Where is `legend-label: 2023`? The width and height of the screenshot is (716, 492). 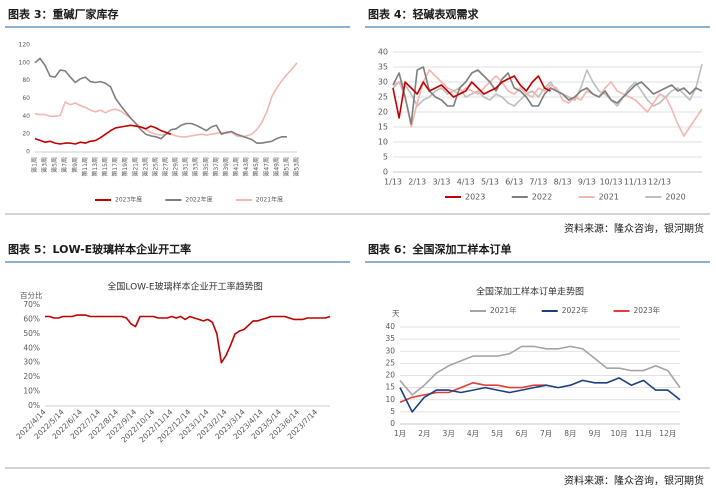
legend-label: 2023 is located at coordinates (475, 197).